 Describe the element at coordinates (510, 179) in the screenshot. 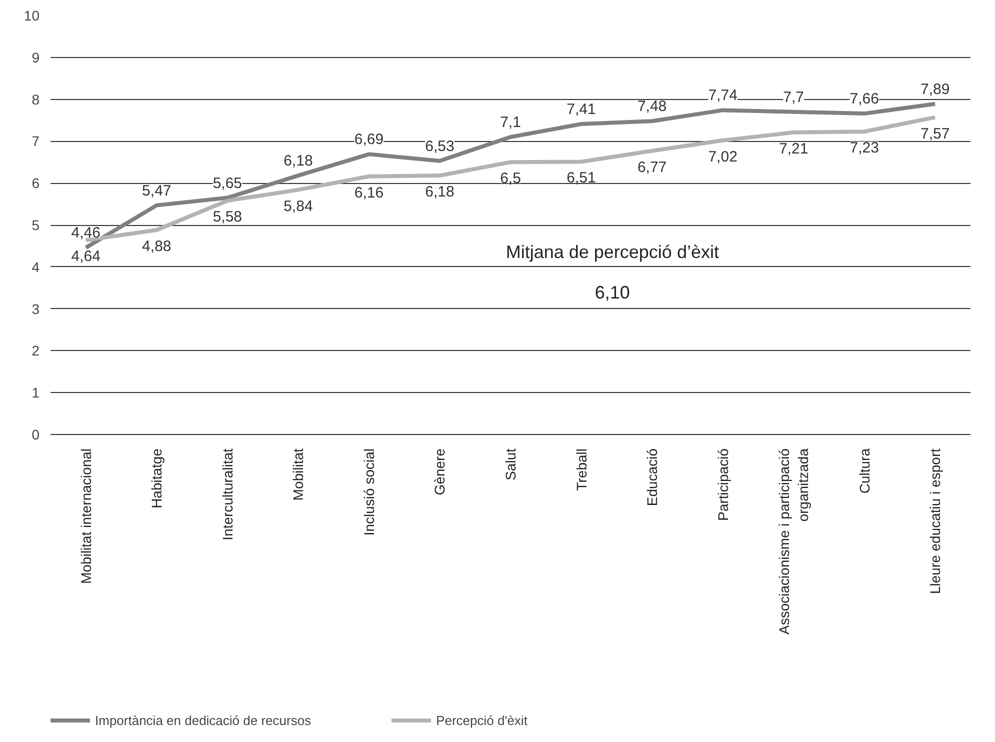

I see `data-label: 6,5` at that location.